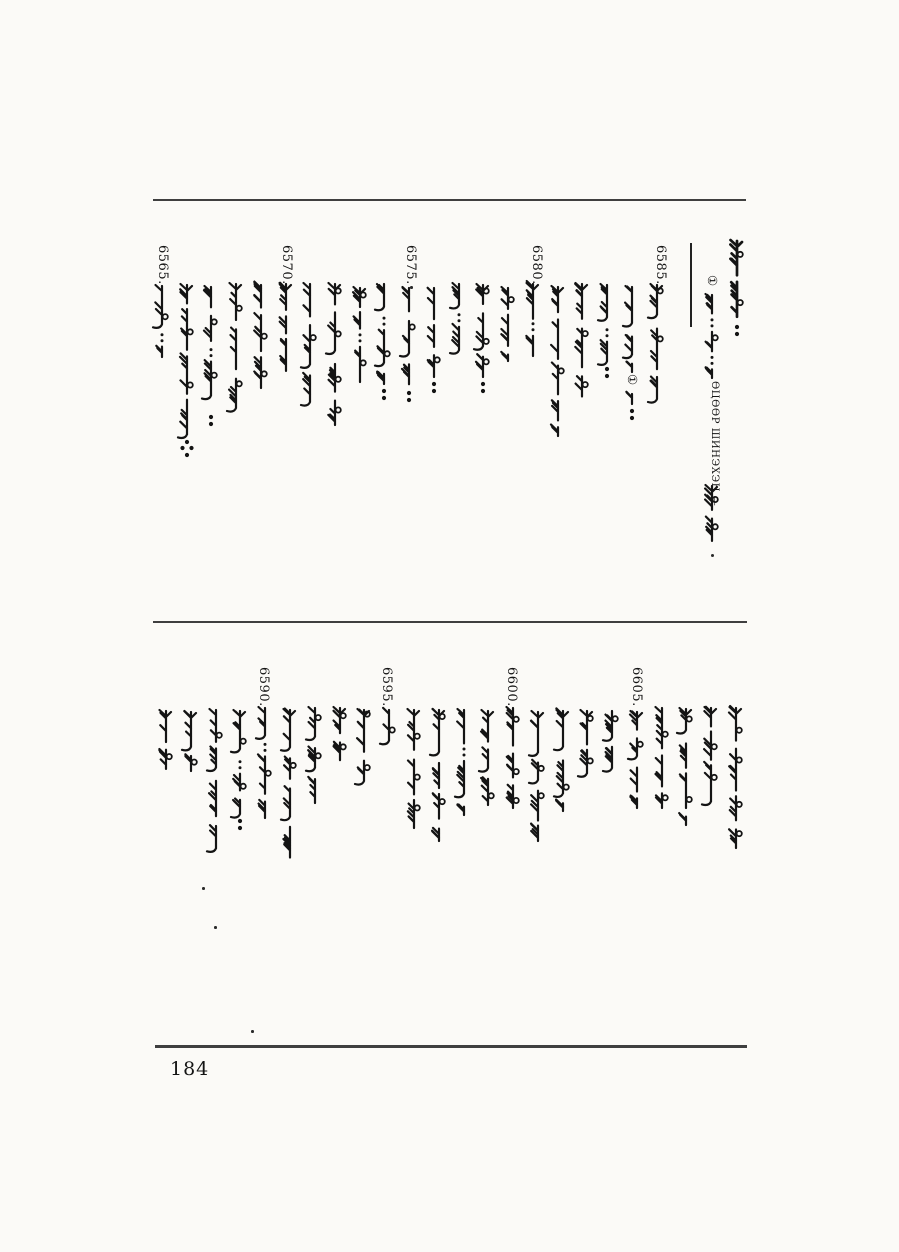 The image size is (899, 1252). Describe the element at coordinates (450, 622) in the screenshot. I see `text-frame-rule-middle` at that location.